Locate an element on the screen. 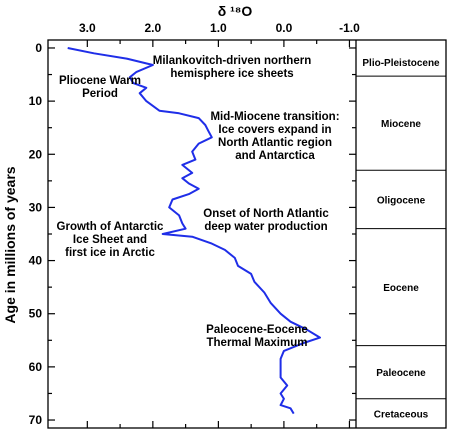 The height and width of the screenshot is (435, 450). y-tick-label: 20 is located at coordinates (36, 154).